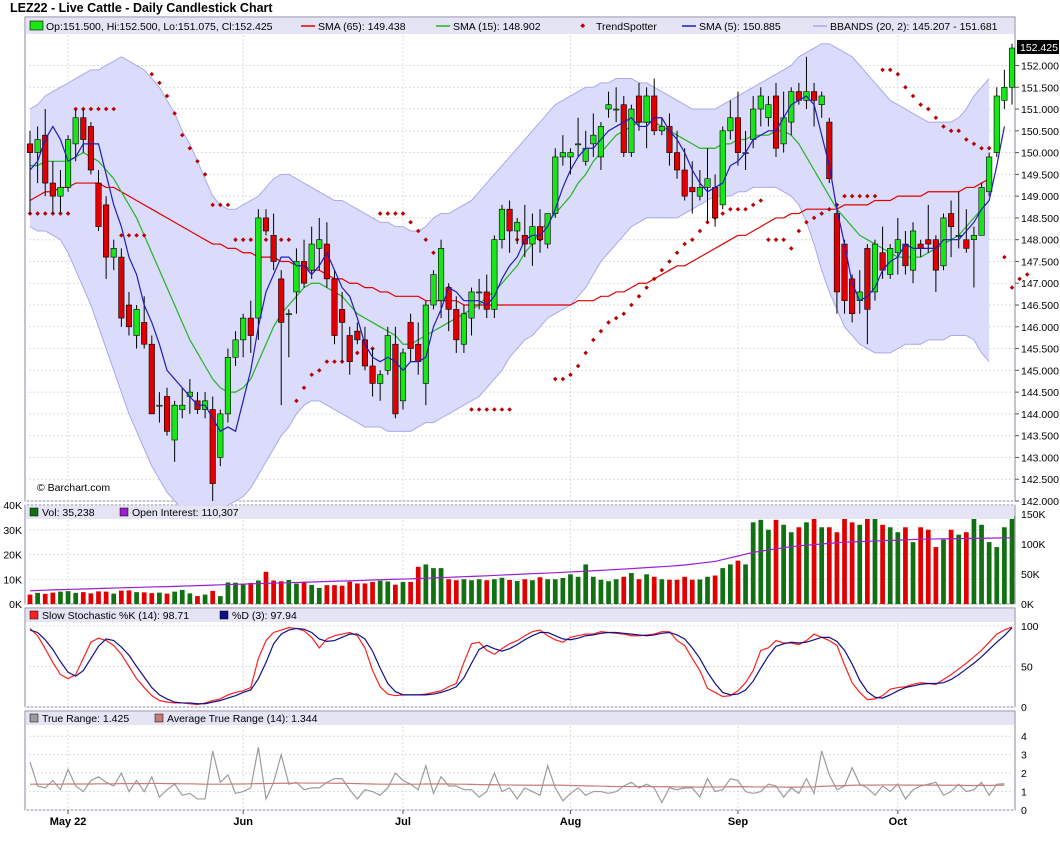  Describe the element at coordinates (1033, 545) in the screenshot. I see `volume-right-tick-label: 100K` at that location.